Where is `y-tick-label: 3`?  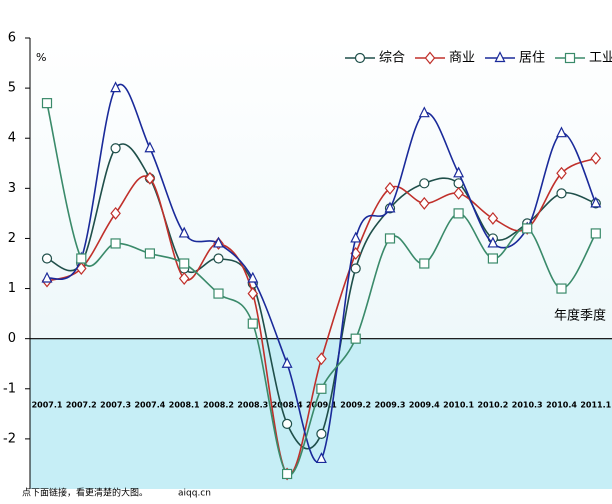
y-tick-label: 3 is located at coordinates (12, 188).